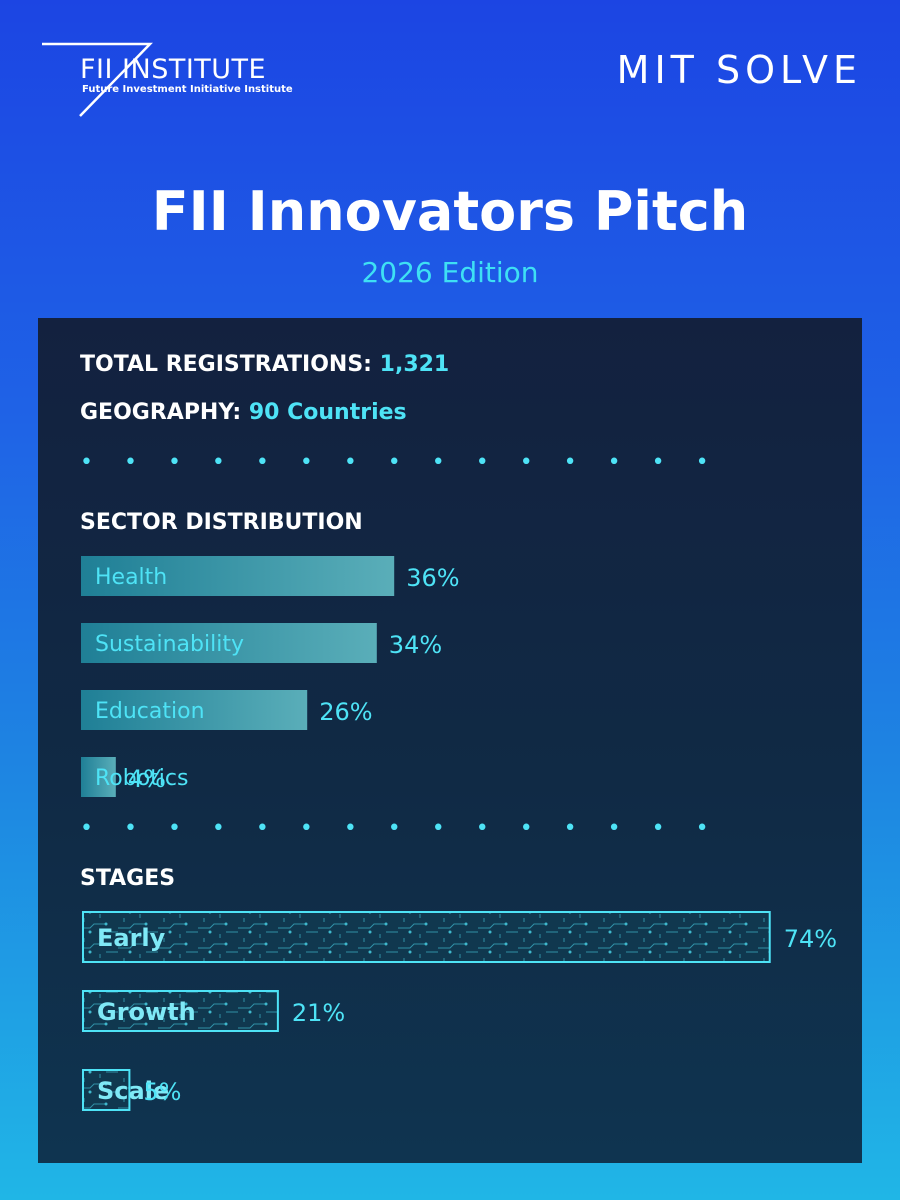 The height and width of the screenshot is (1200, 900). What do you see at coordinates (131, 938) in the screenshot?
I see `stage-category-label: Early` at bounding box center [131, 938].